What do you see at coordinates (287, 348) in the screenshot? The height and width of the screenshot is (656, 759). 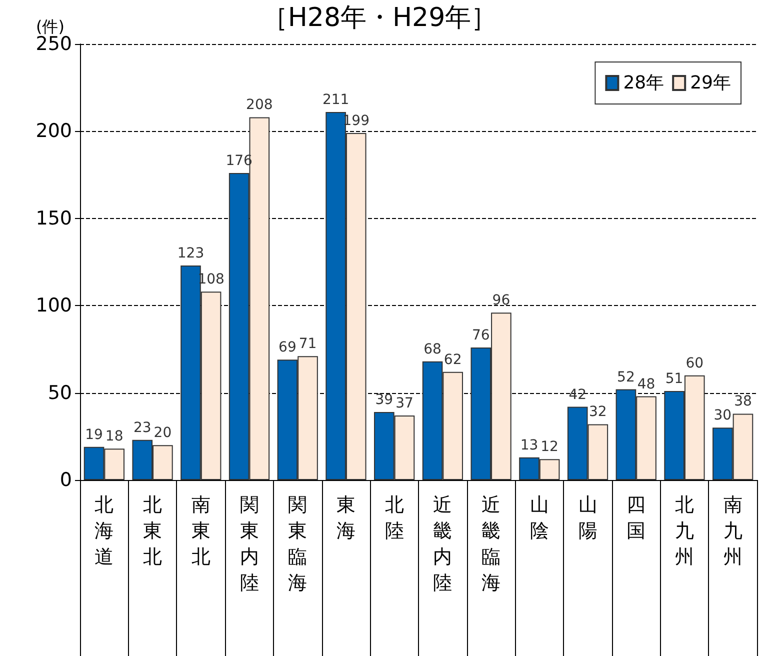 I see `data-label: 69` at bounding box center [287, 348].